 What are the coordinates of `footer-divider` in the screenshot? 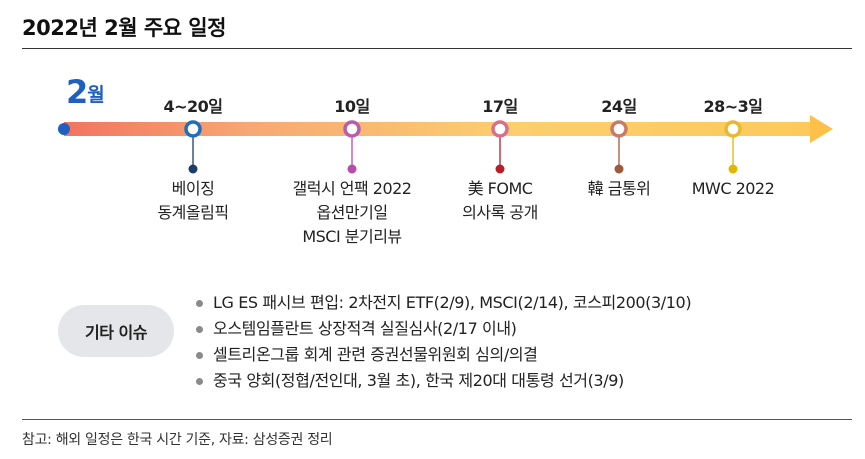 It's located at (437, 419).